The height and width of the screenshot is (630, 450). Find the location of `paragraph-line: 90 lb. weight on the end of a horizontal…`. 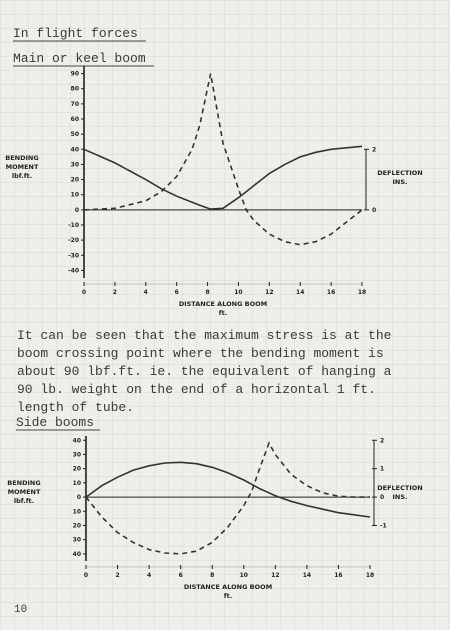

paragraph-line: 90 lb. weight on the end of a horizontal… is located at coordinates (196, 389).